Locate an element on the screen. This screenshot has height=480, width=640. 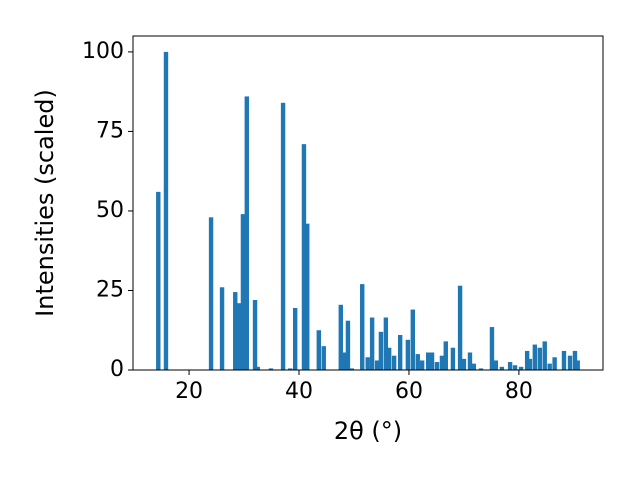
y-tick-label: 0 is located at coordinates (117, 369).